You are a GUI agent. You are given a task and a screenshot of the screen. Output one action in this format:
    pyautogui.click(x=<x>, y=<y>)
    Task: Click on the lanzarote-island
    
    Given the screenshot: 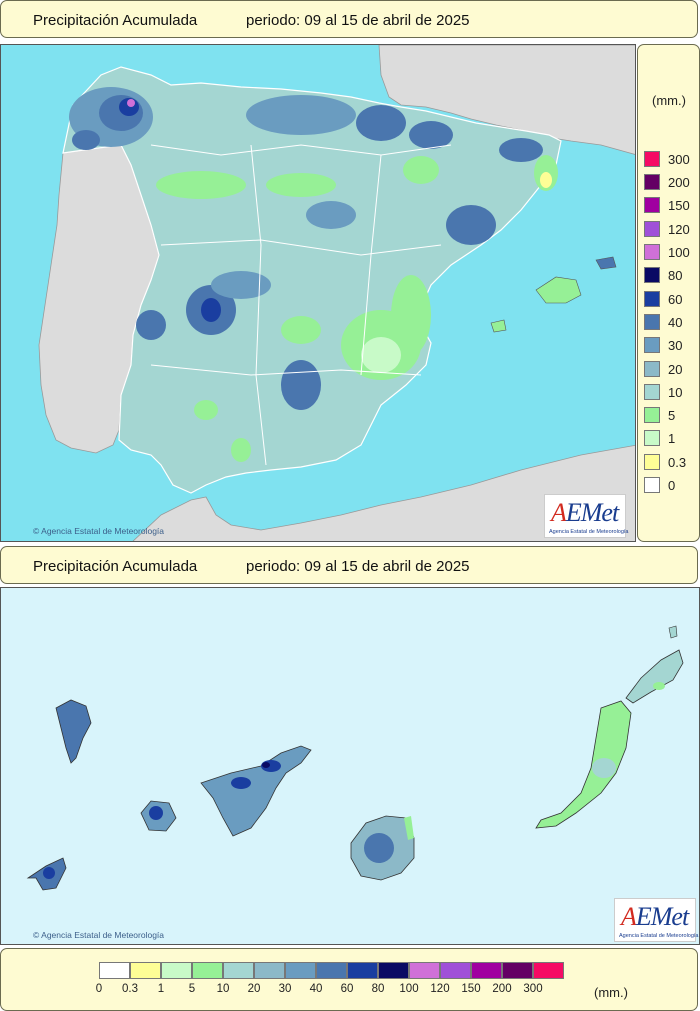 What is the action you would take?
    pyautogui.click(x=654, y=676)
    